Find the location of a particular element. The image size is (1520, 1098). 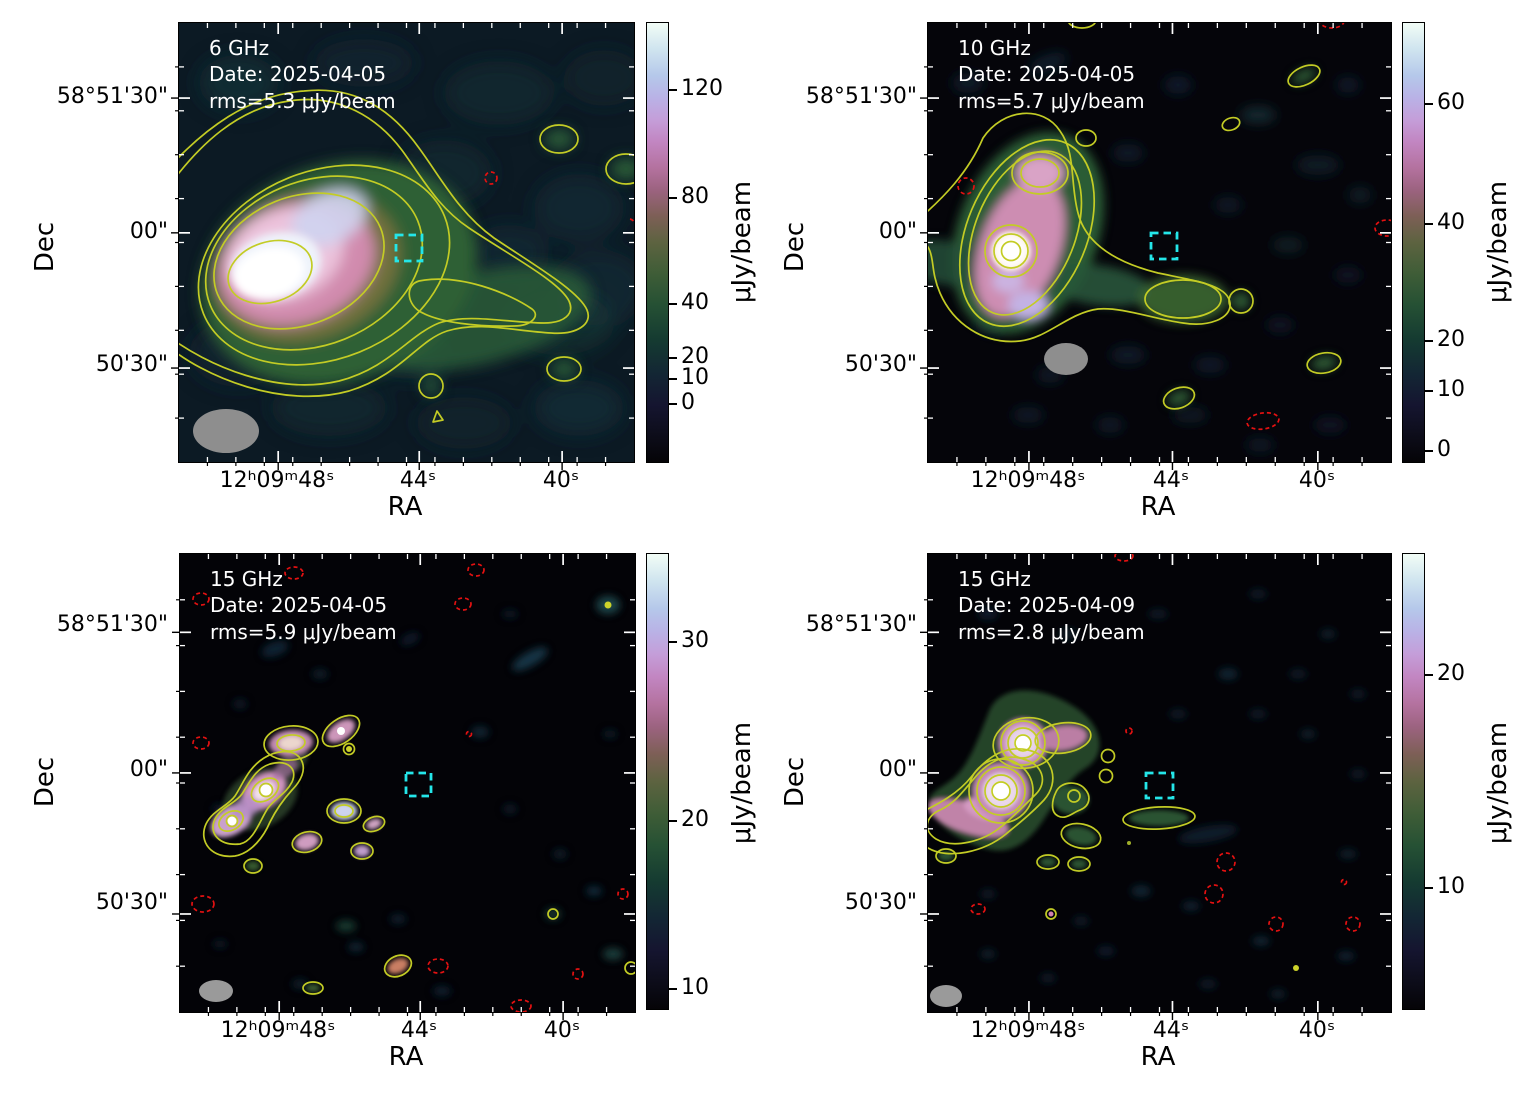

date-label: Date: 2025-04-09 is located at coordinates (1047, 605).